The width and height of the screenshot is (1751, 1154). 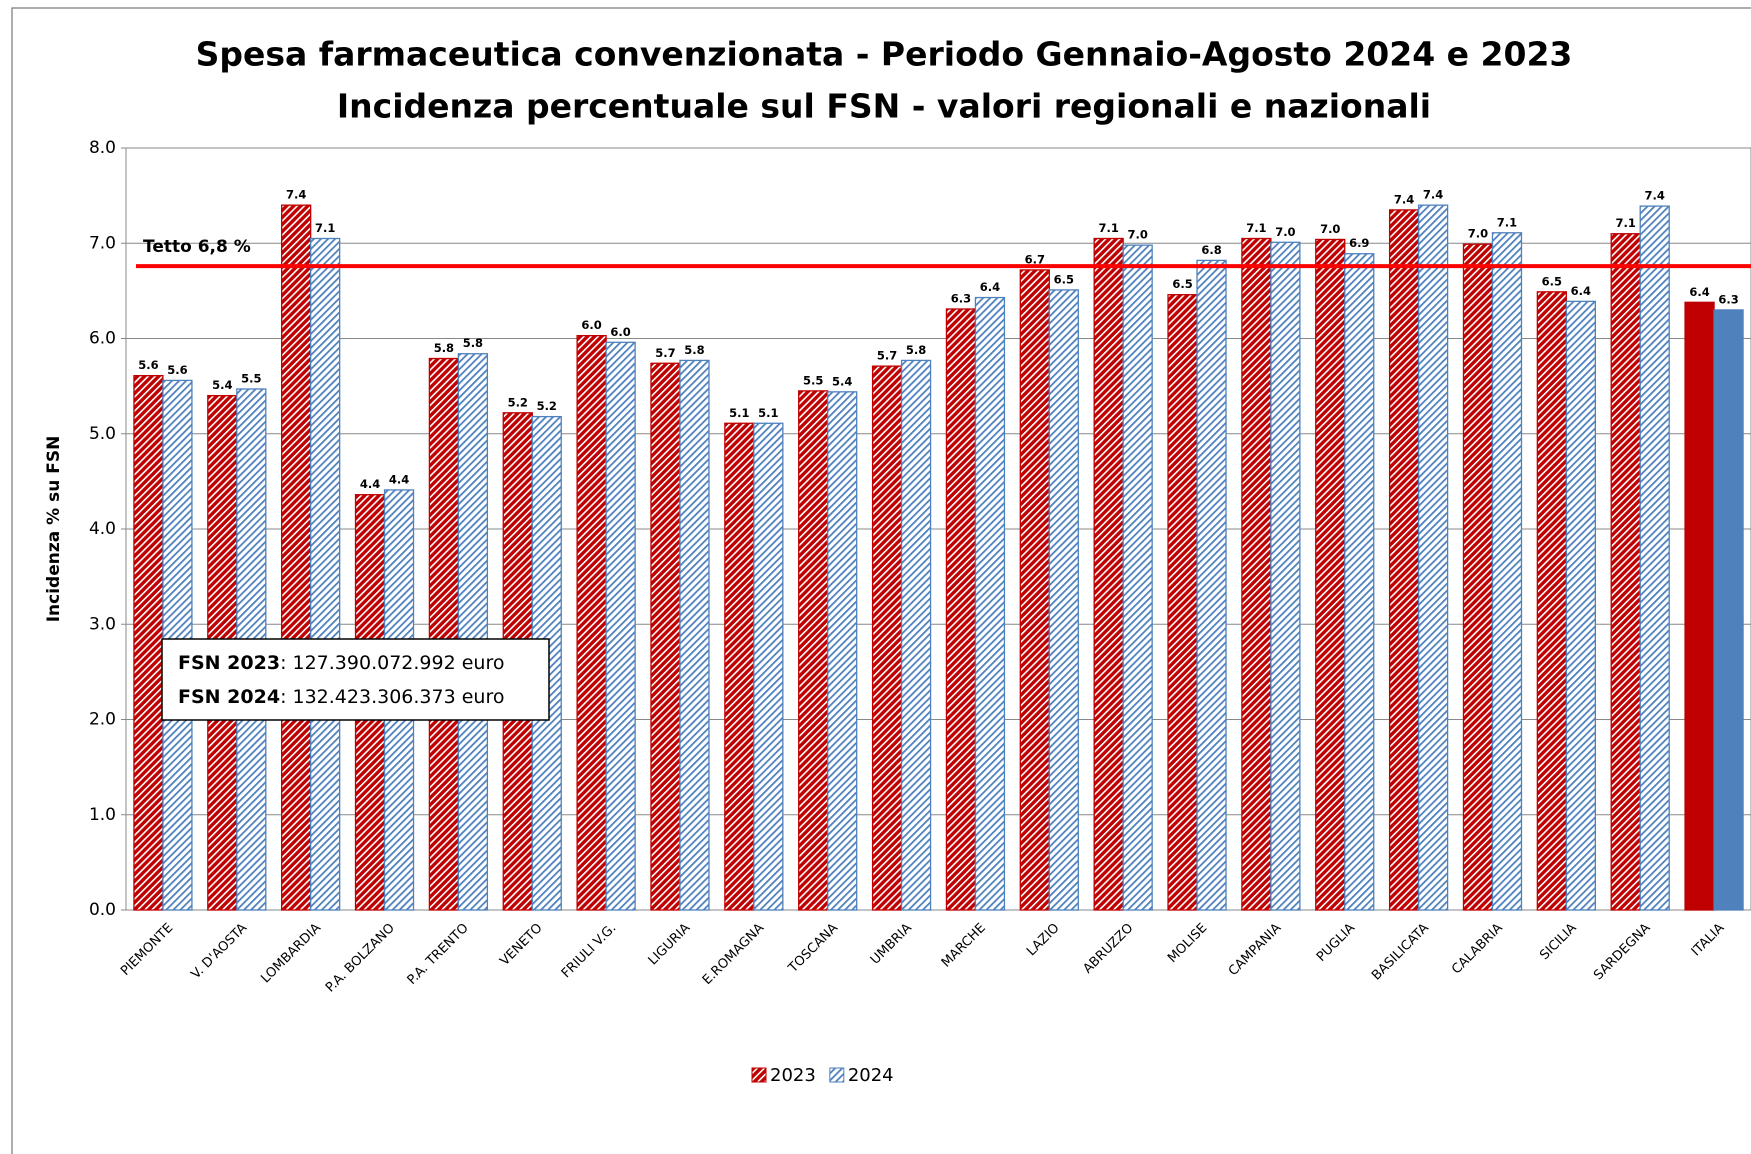 What do you see at coordinates (1359, 243) in the screenshot?
I see `value-label: 6.9` at bounding box center [1359, 243].